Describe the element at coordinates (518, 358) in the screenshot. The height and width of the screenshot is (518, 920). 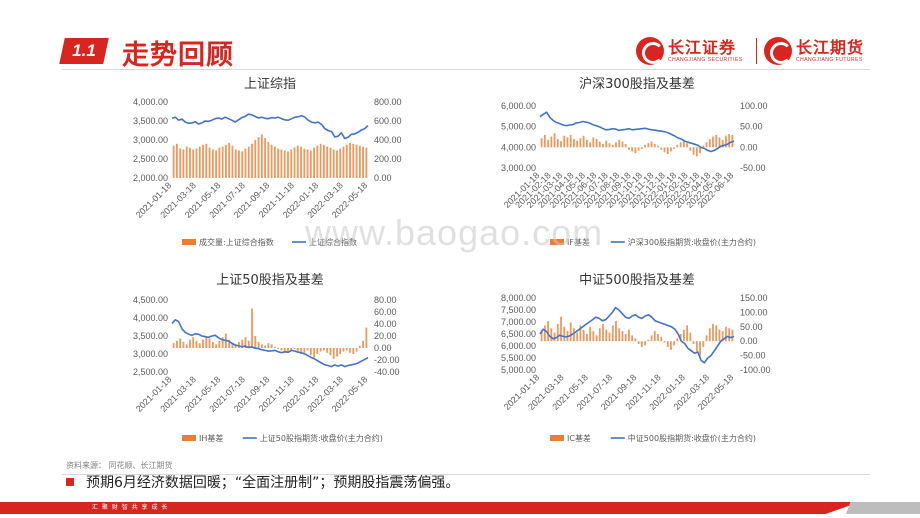
I see `y-left-tick-label: 5,500.00` at that location.